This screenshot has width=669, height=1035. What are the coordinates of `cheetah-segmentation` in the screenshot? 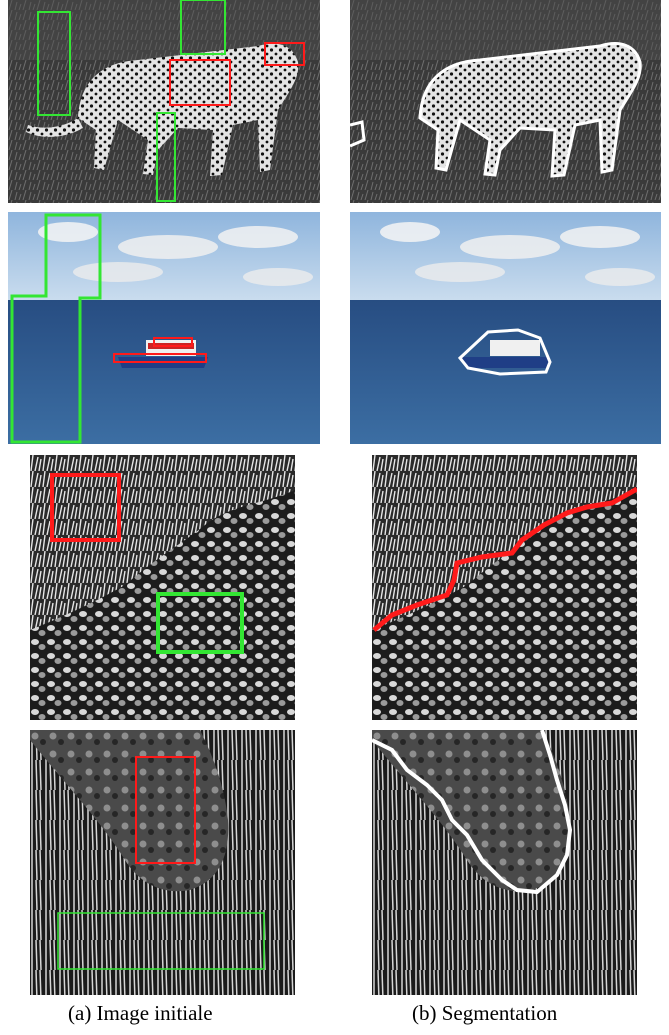 It's located at (505, 101).